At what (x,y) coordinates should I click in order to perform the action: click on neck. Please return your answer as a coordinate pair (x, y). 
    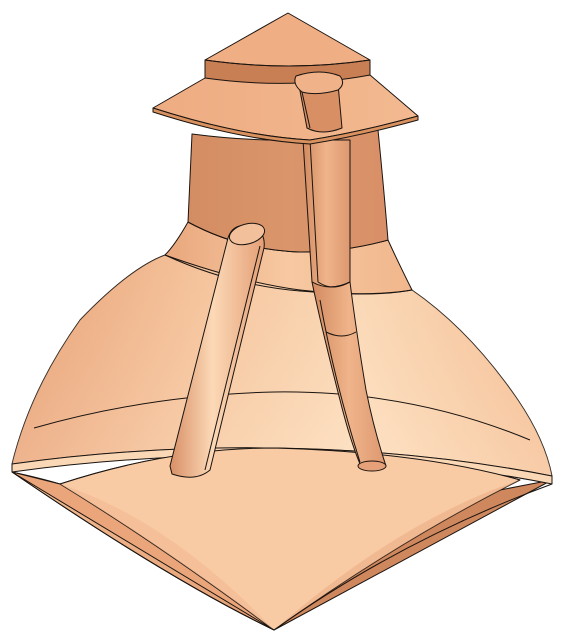
    Looking at the image, I should click on (288, 191).